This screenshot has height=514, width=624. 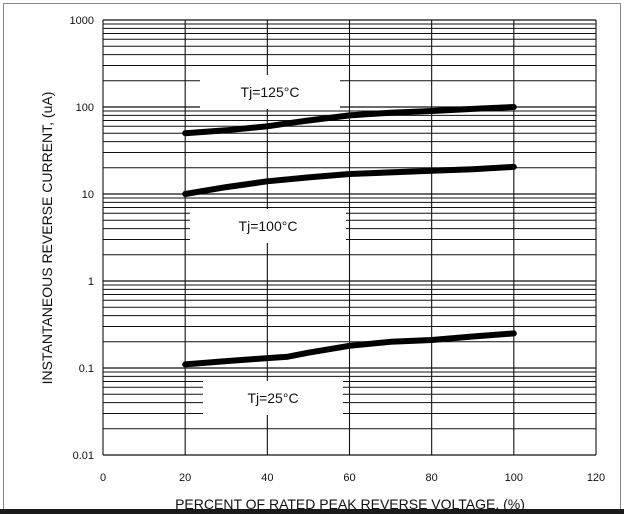 I want to click on y-tick-label: 100, so click(x=85, y=108).